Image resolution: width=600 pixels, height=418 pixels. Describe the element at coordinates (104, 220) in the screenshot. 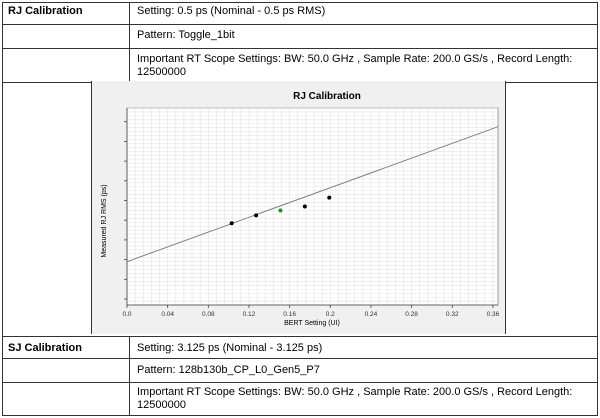

I see `y-axis-label: Measured RJ RMS (ps)` at that location.